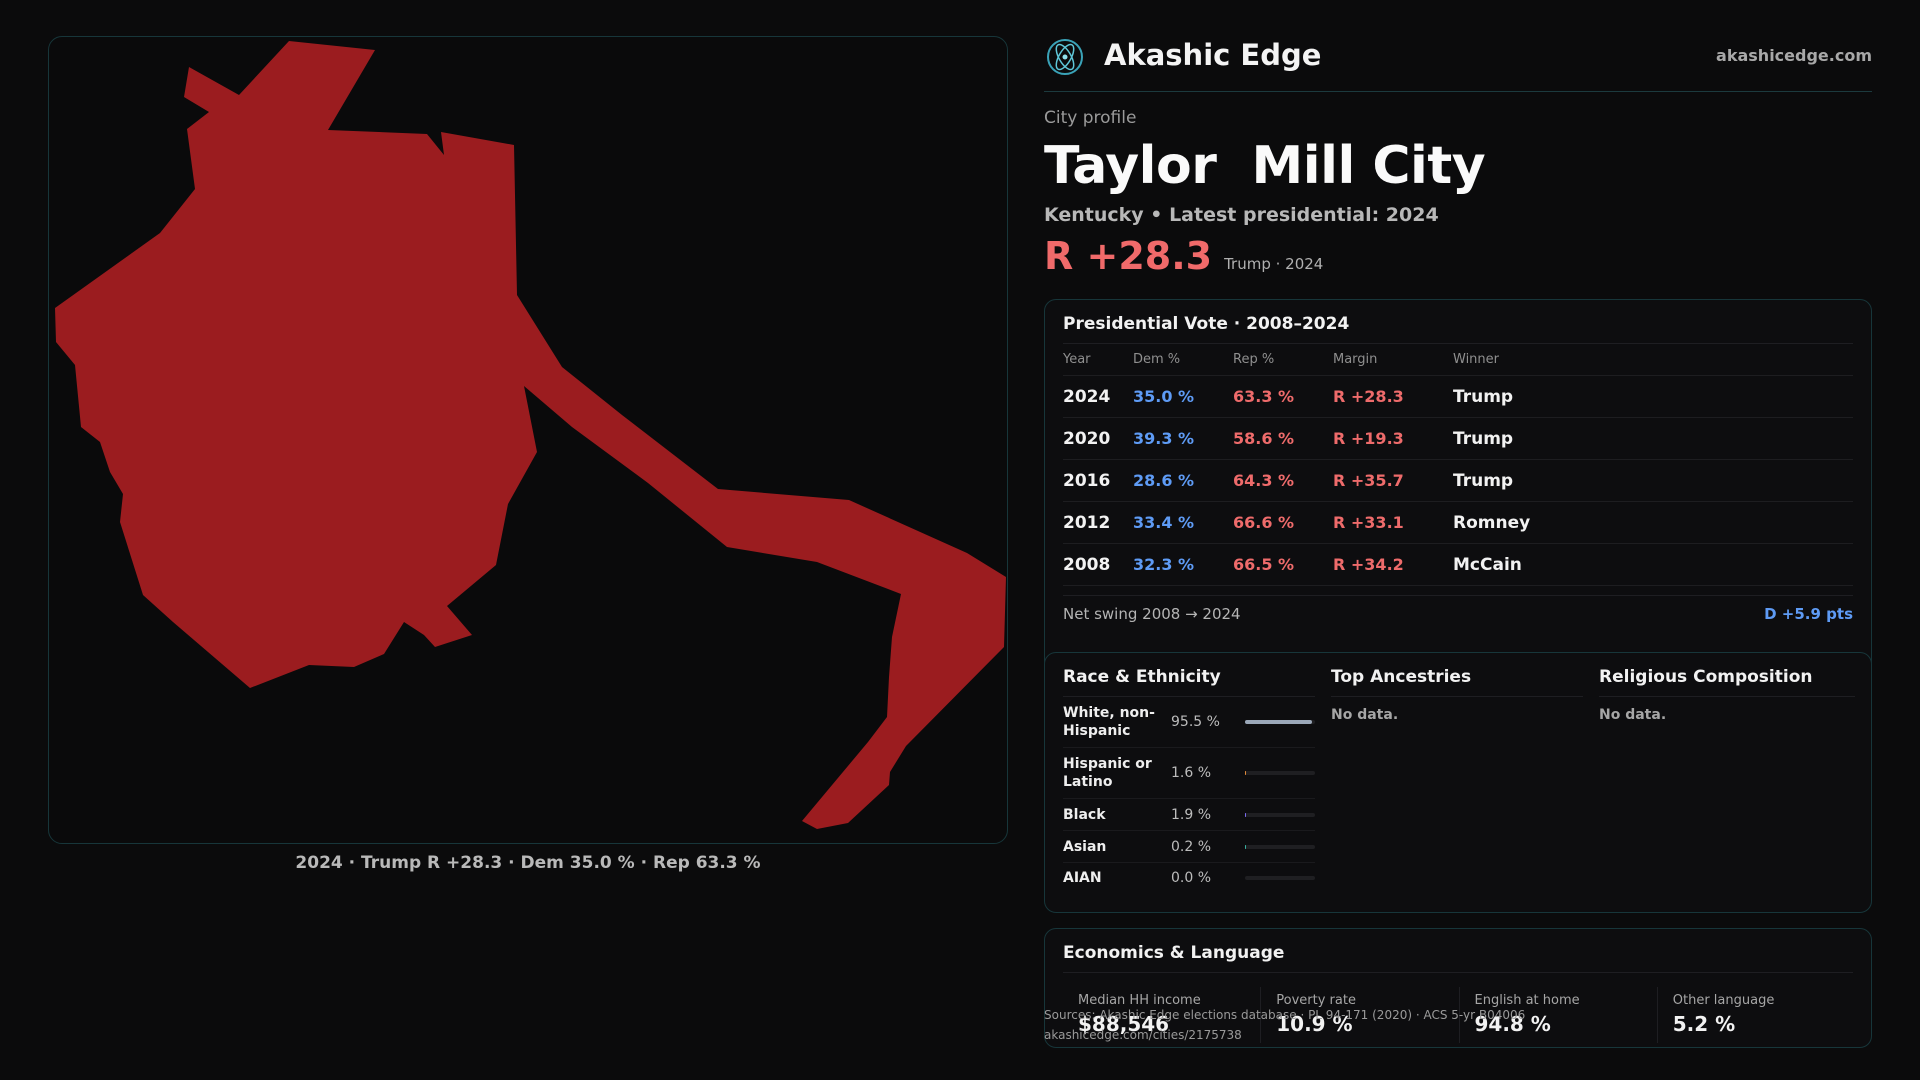  Describe the element at coordinates (1087, 480) in the screenshot. I see `year-cell: 2016` at that location.